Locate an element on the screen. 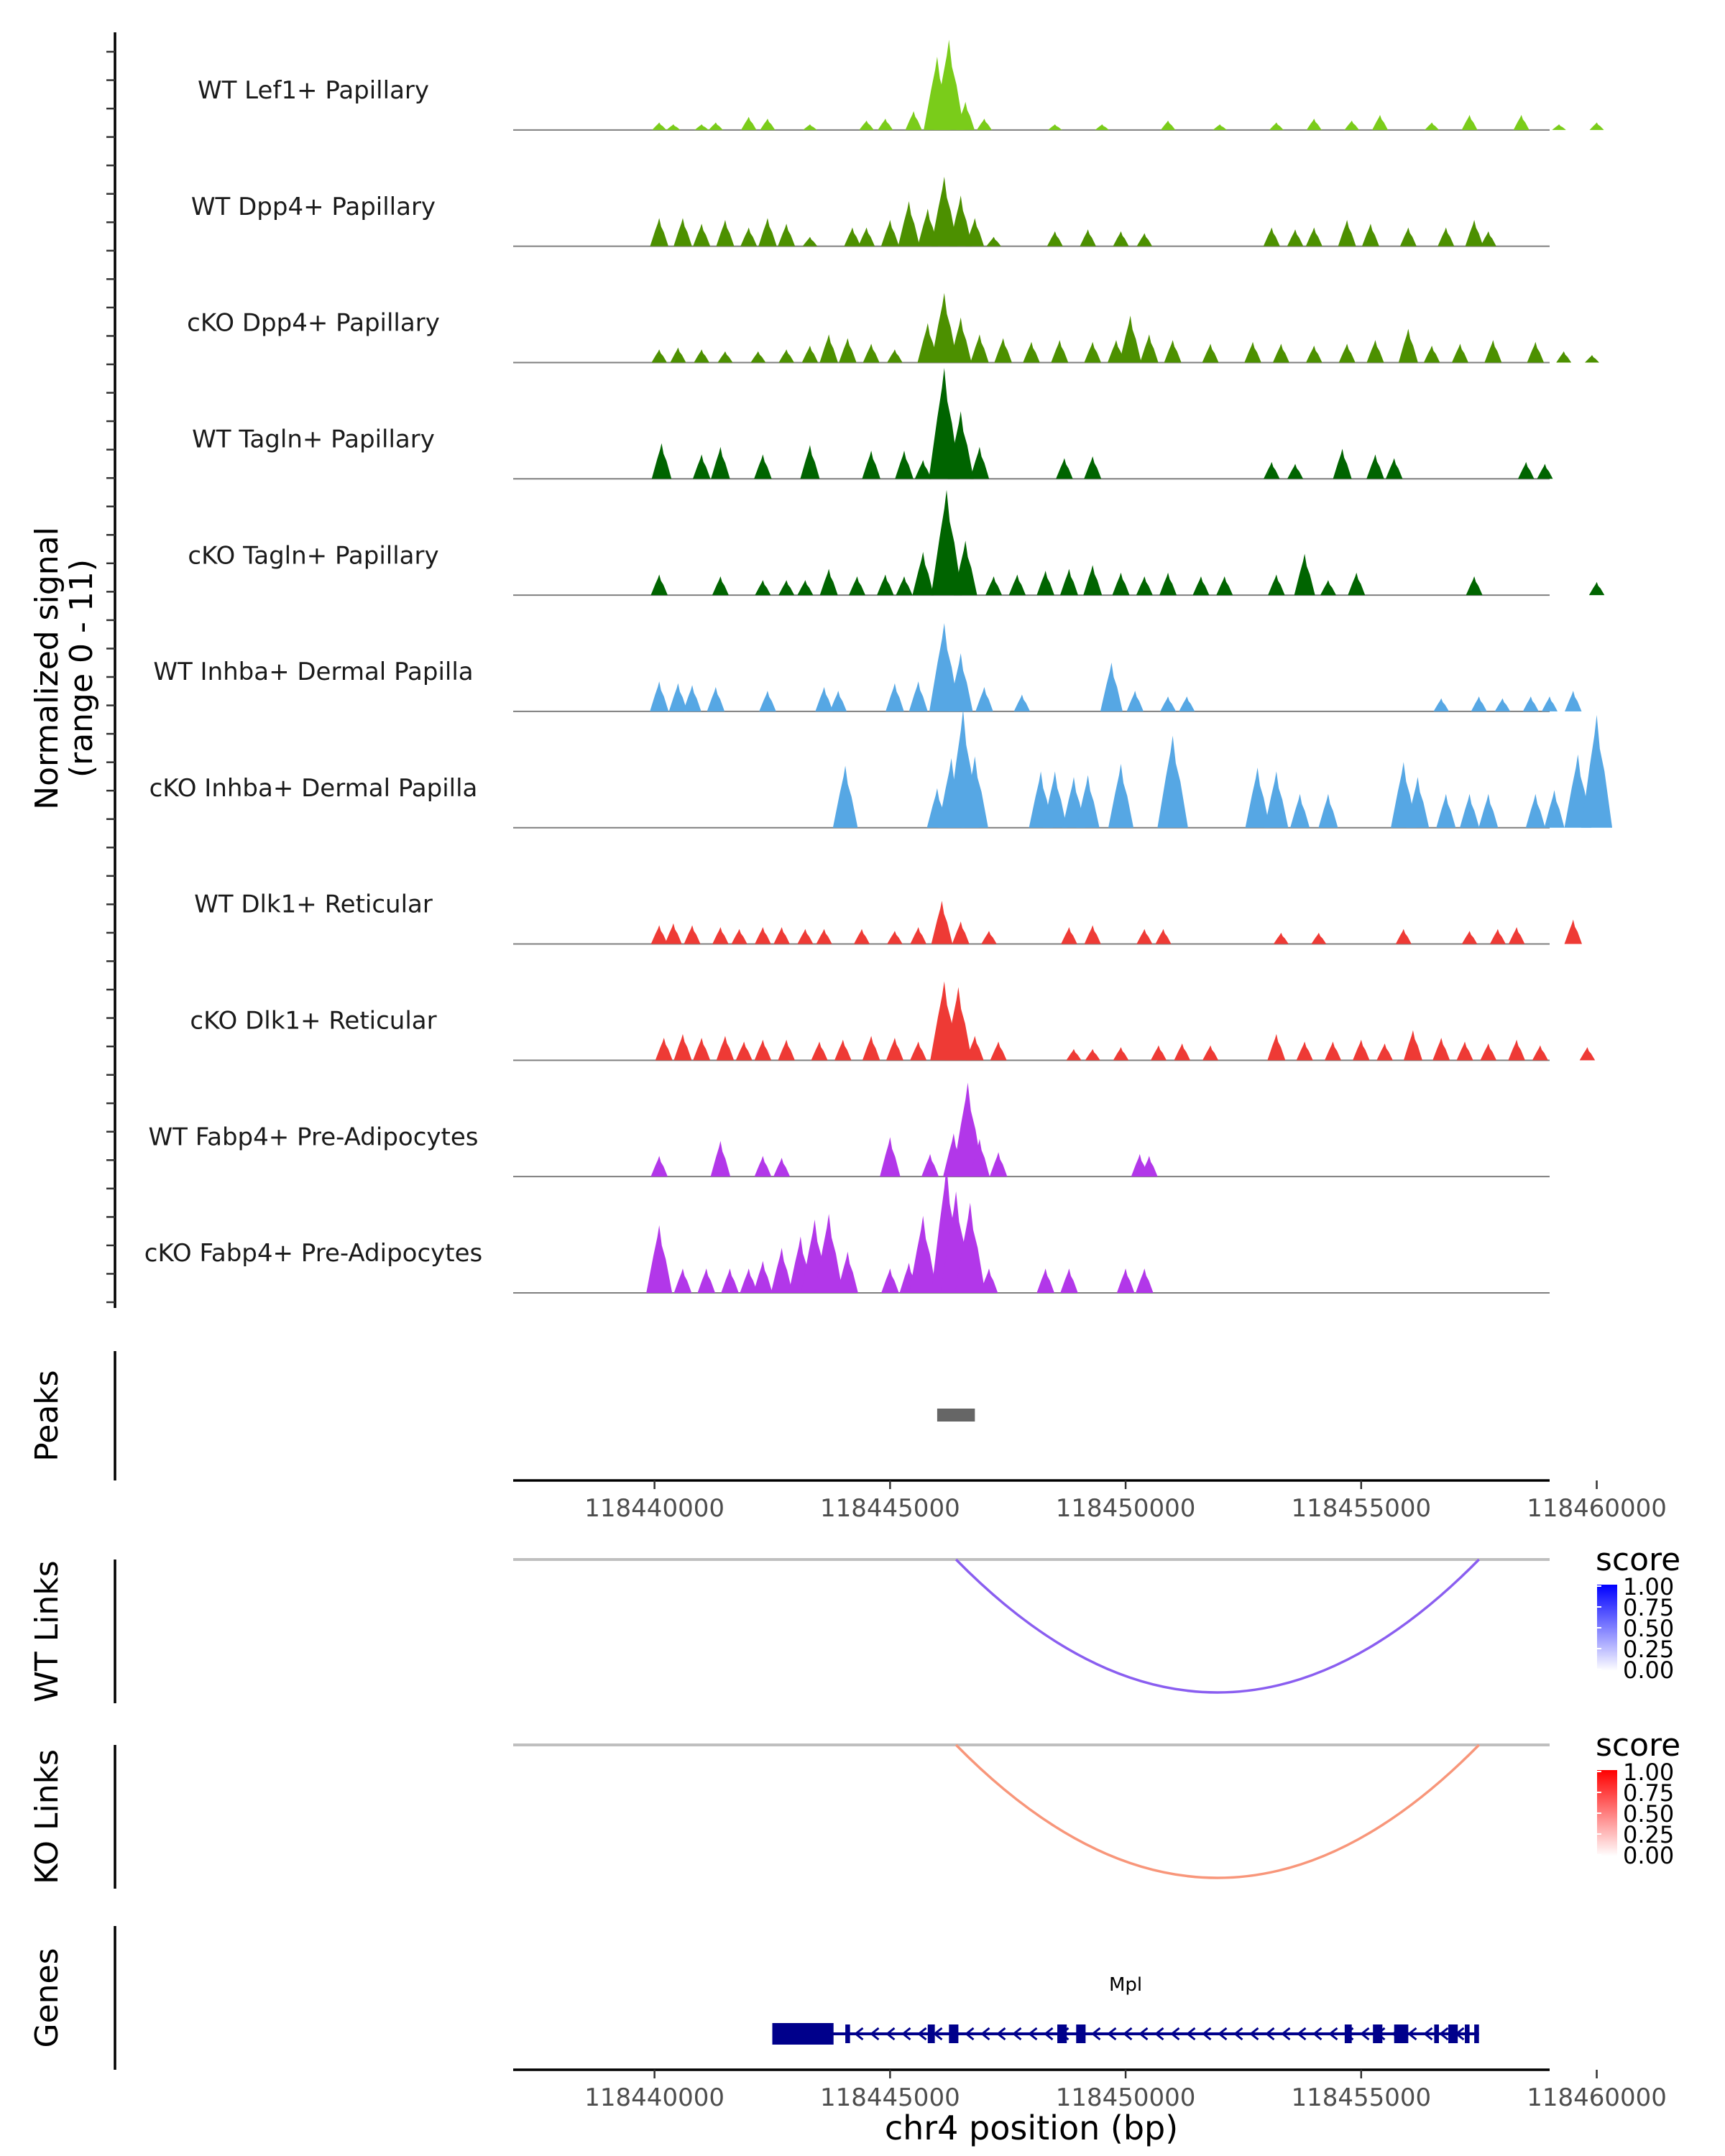 This screenshot has height=2156, width=1725. coverage-y-label-line2: (range 0 - 11) is located at coordinates (81, 668).